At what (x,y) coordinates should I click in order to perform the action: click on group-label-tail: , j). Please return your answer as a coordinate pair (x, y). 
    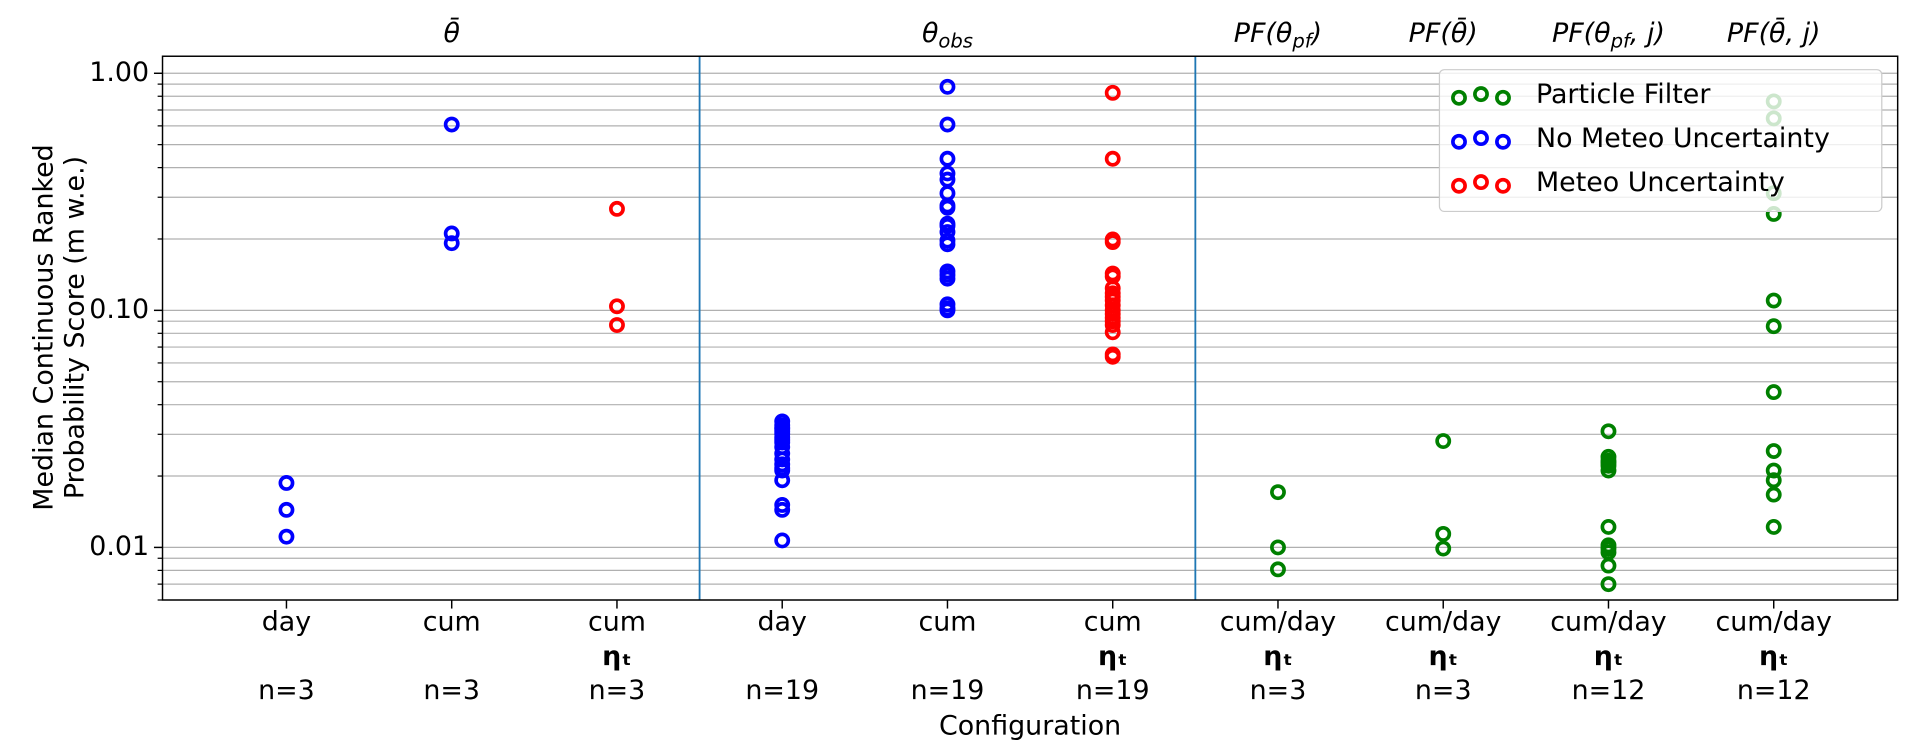
    Looking at the image, I should click on (1647, 33).